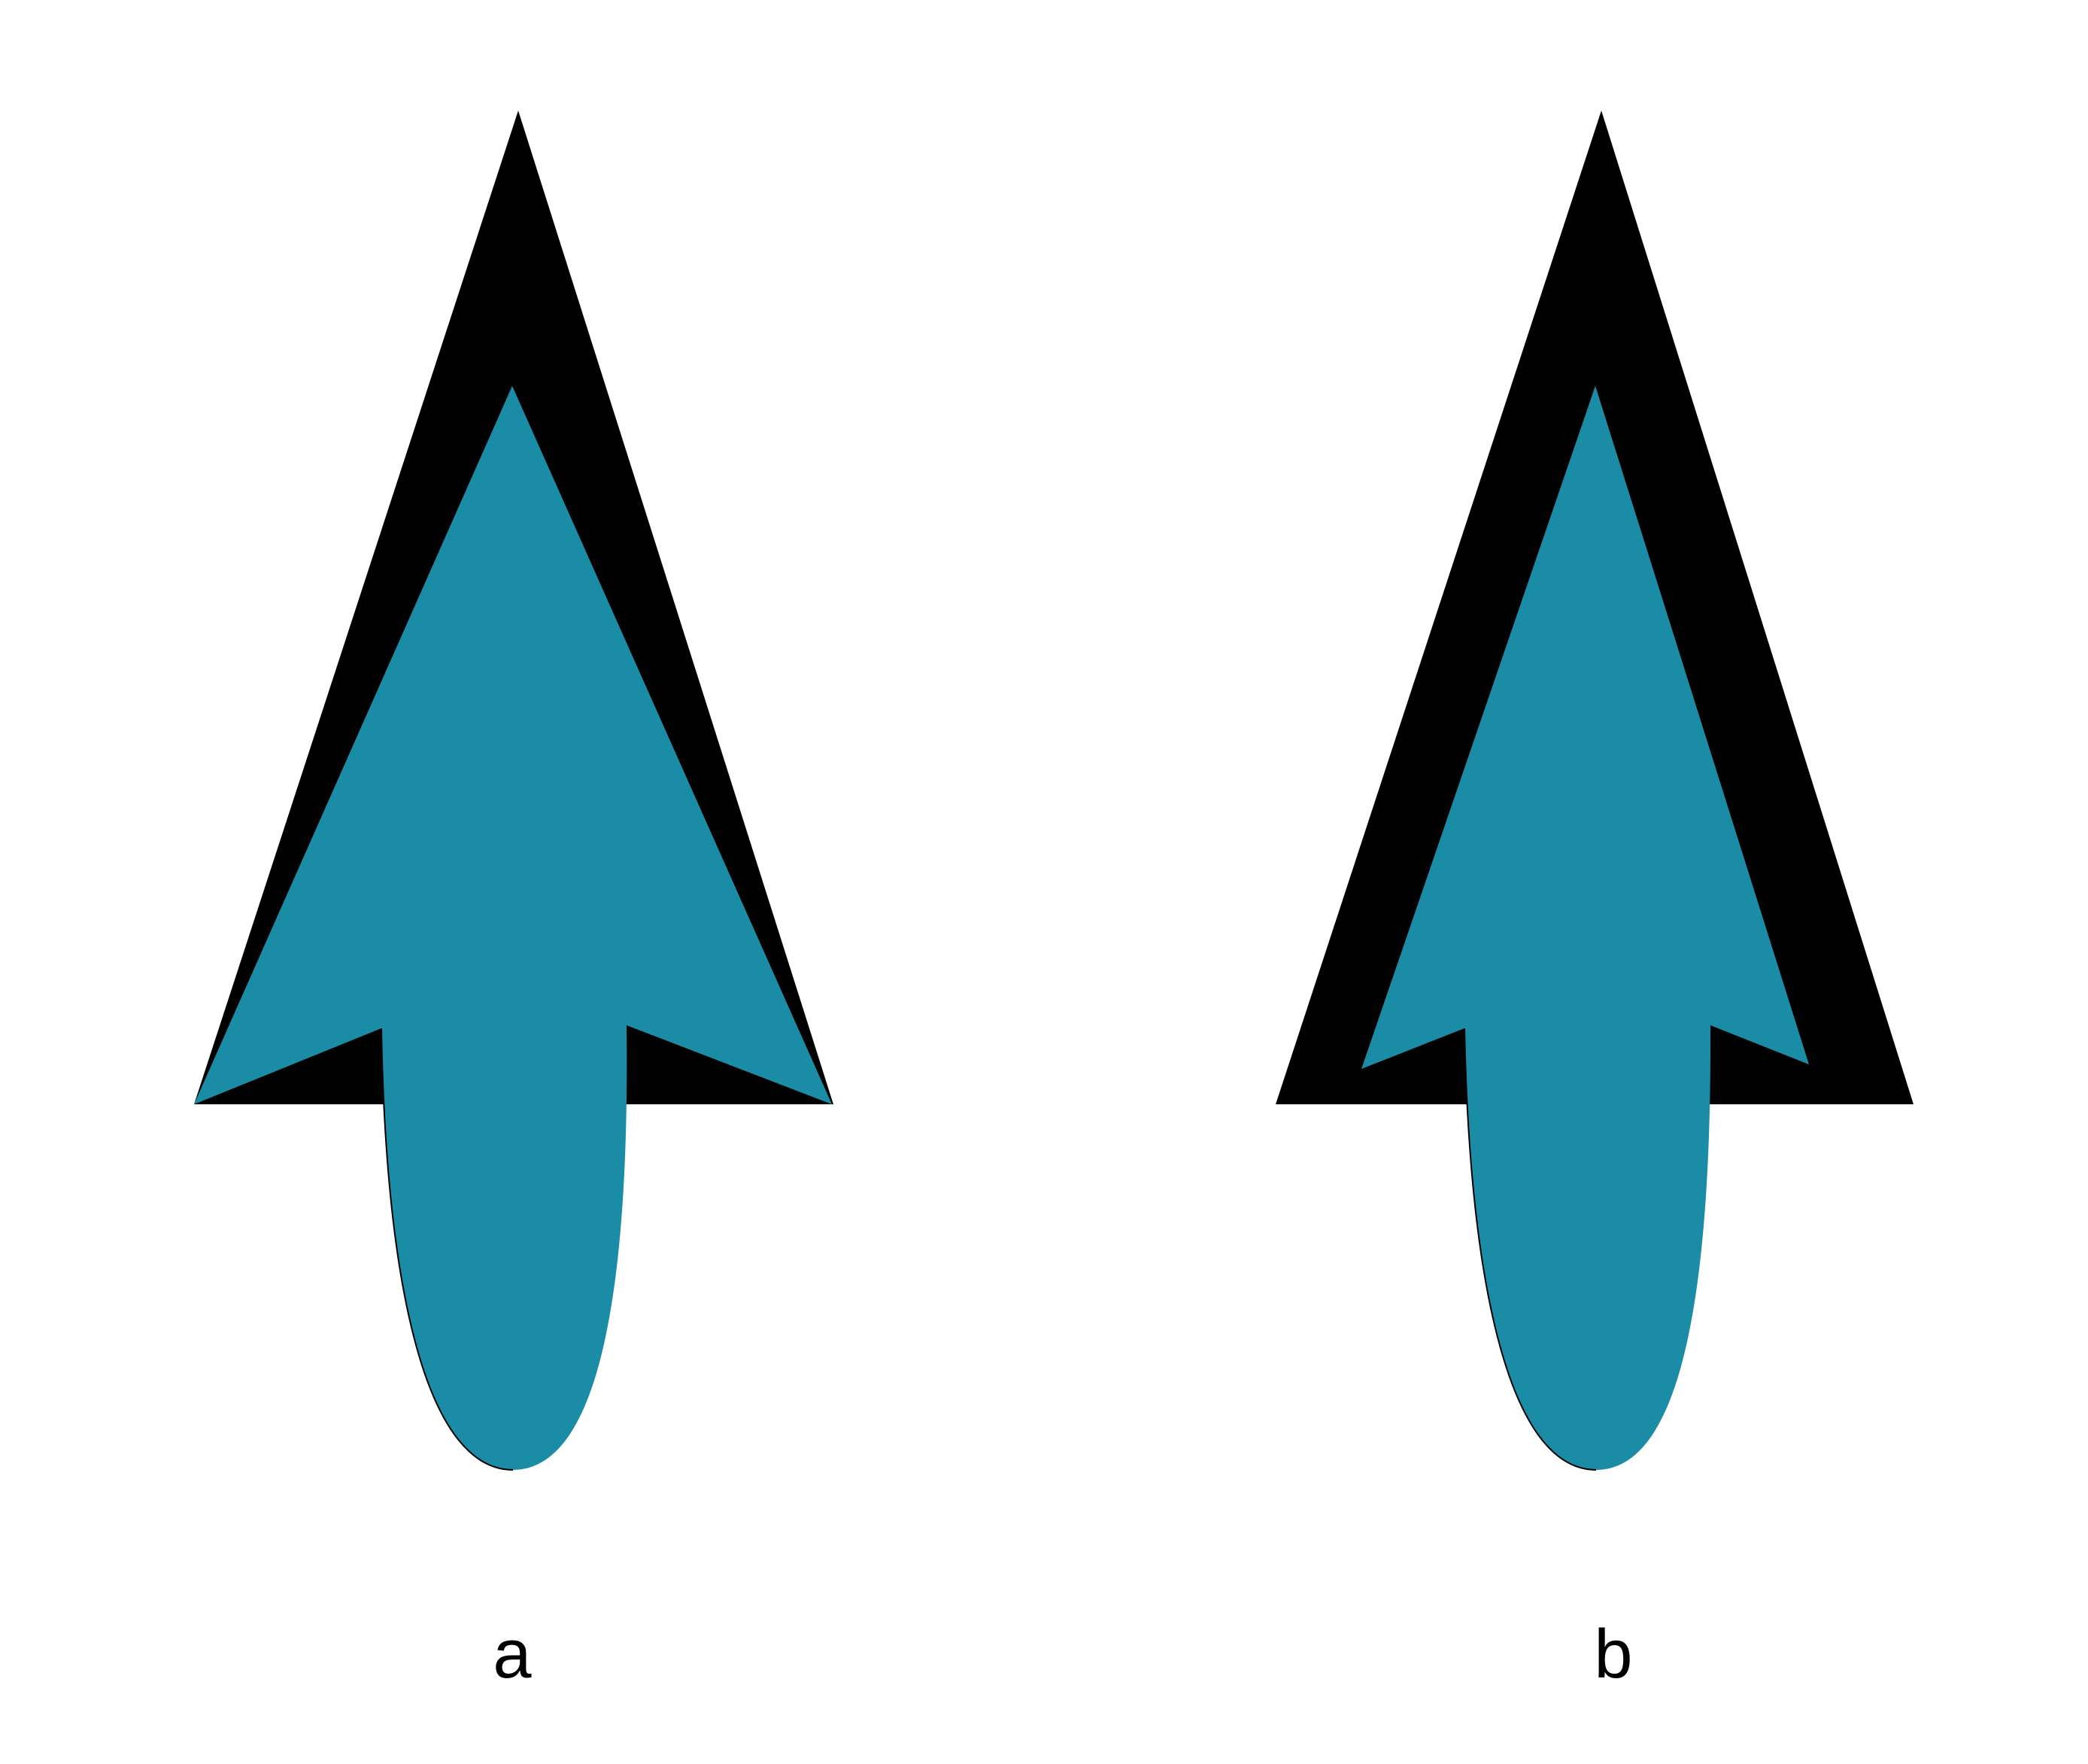 The width and height of the screenshot is (2088, 1764). What do you see at coordinates (1585, 928) in the screenshot?
I see `inner-arrow-b` at bounding box center [1585, 928].